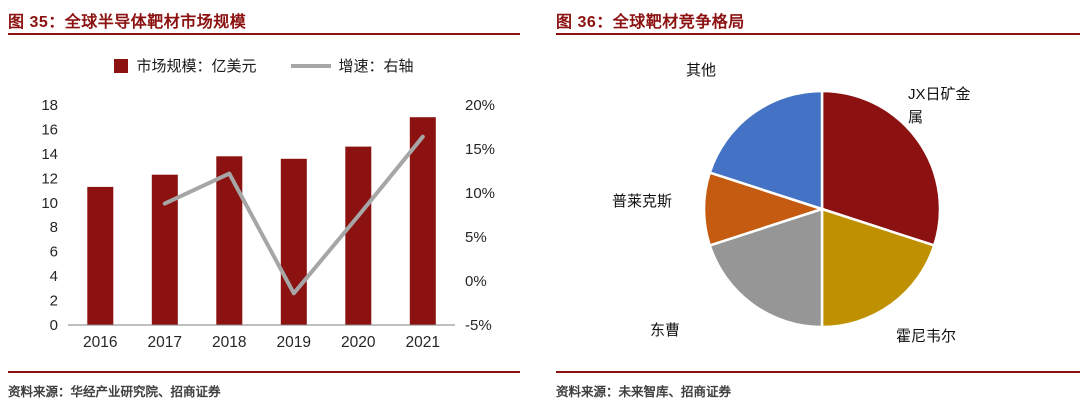 This screenshot has width=1080, height=415. Describe the element at coordinates (476, 281) in the screenshot. I see `svg-text: 0%` at that location.